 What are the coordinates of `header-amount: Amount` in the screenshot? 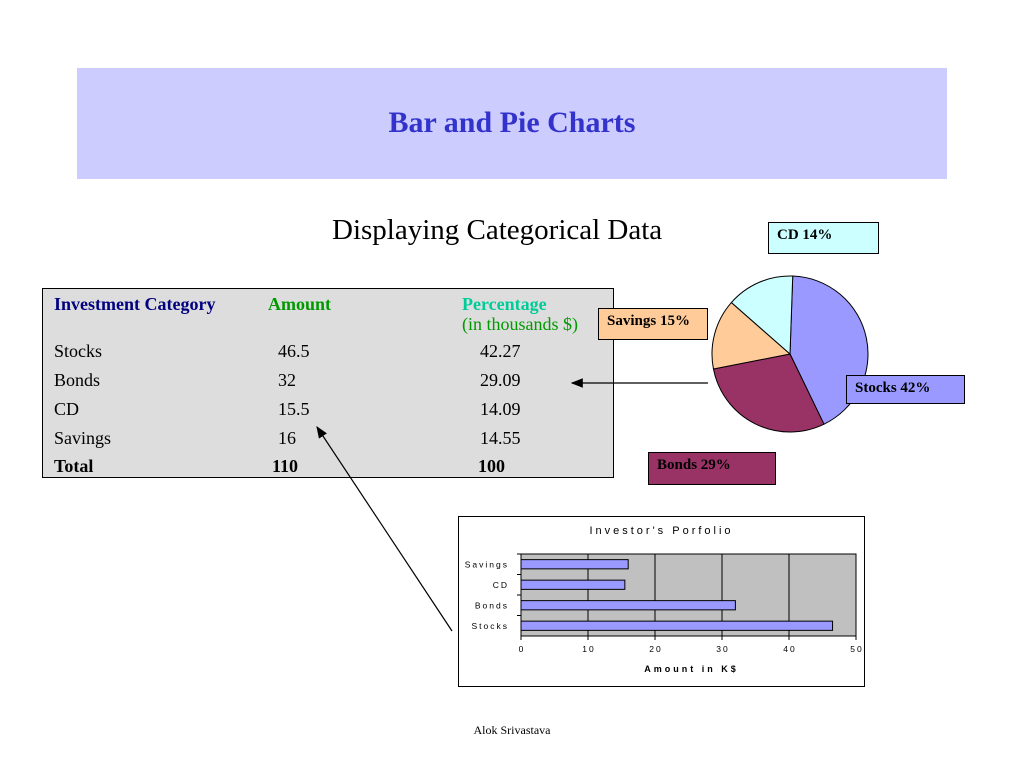 It's located at (300, 304).